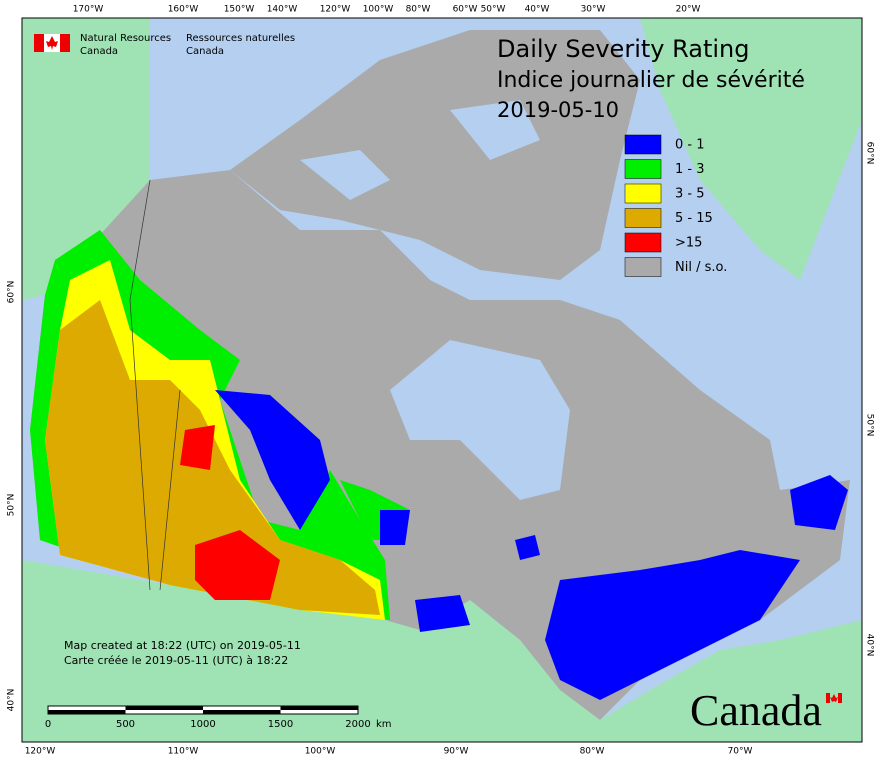 This screenshot has width=880, height=760. Describe the element at coordinates (688, 10) in the screenshot. I see `graticule-label: 20°W` at that location.